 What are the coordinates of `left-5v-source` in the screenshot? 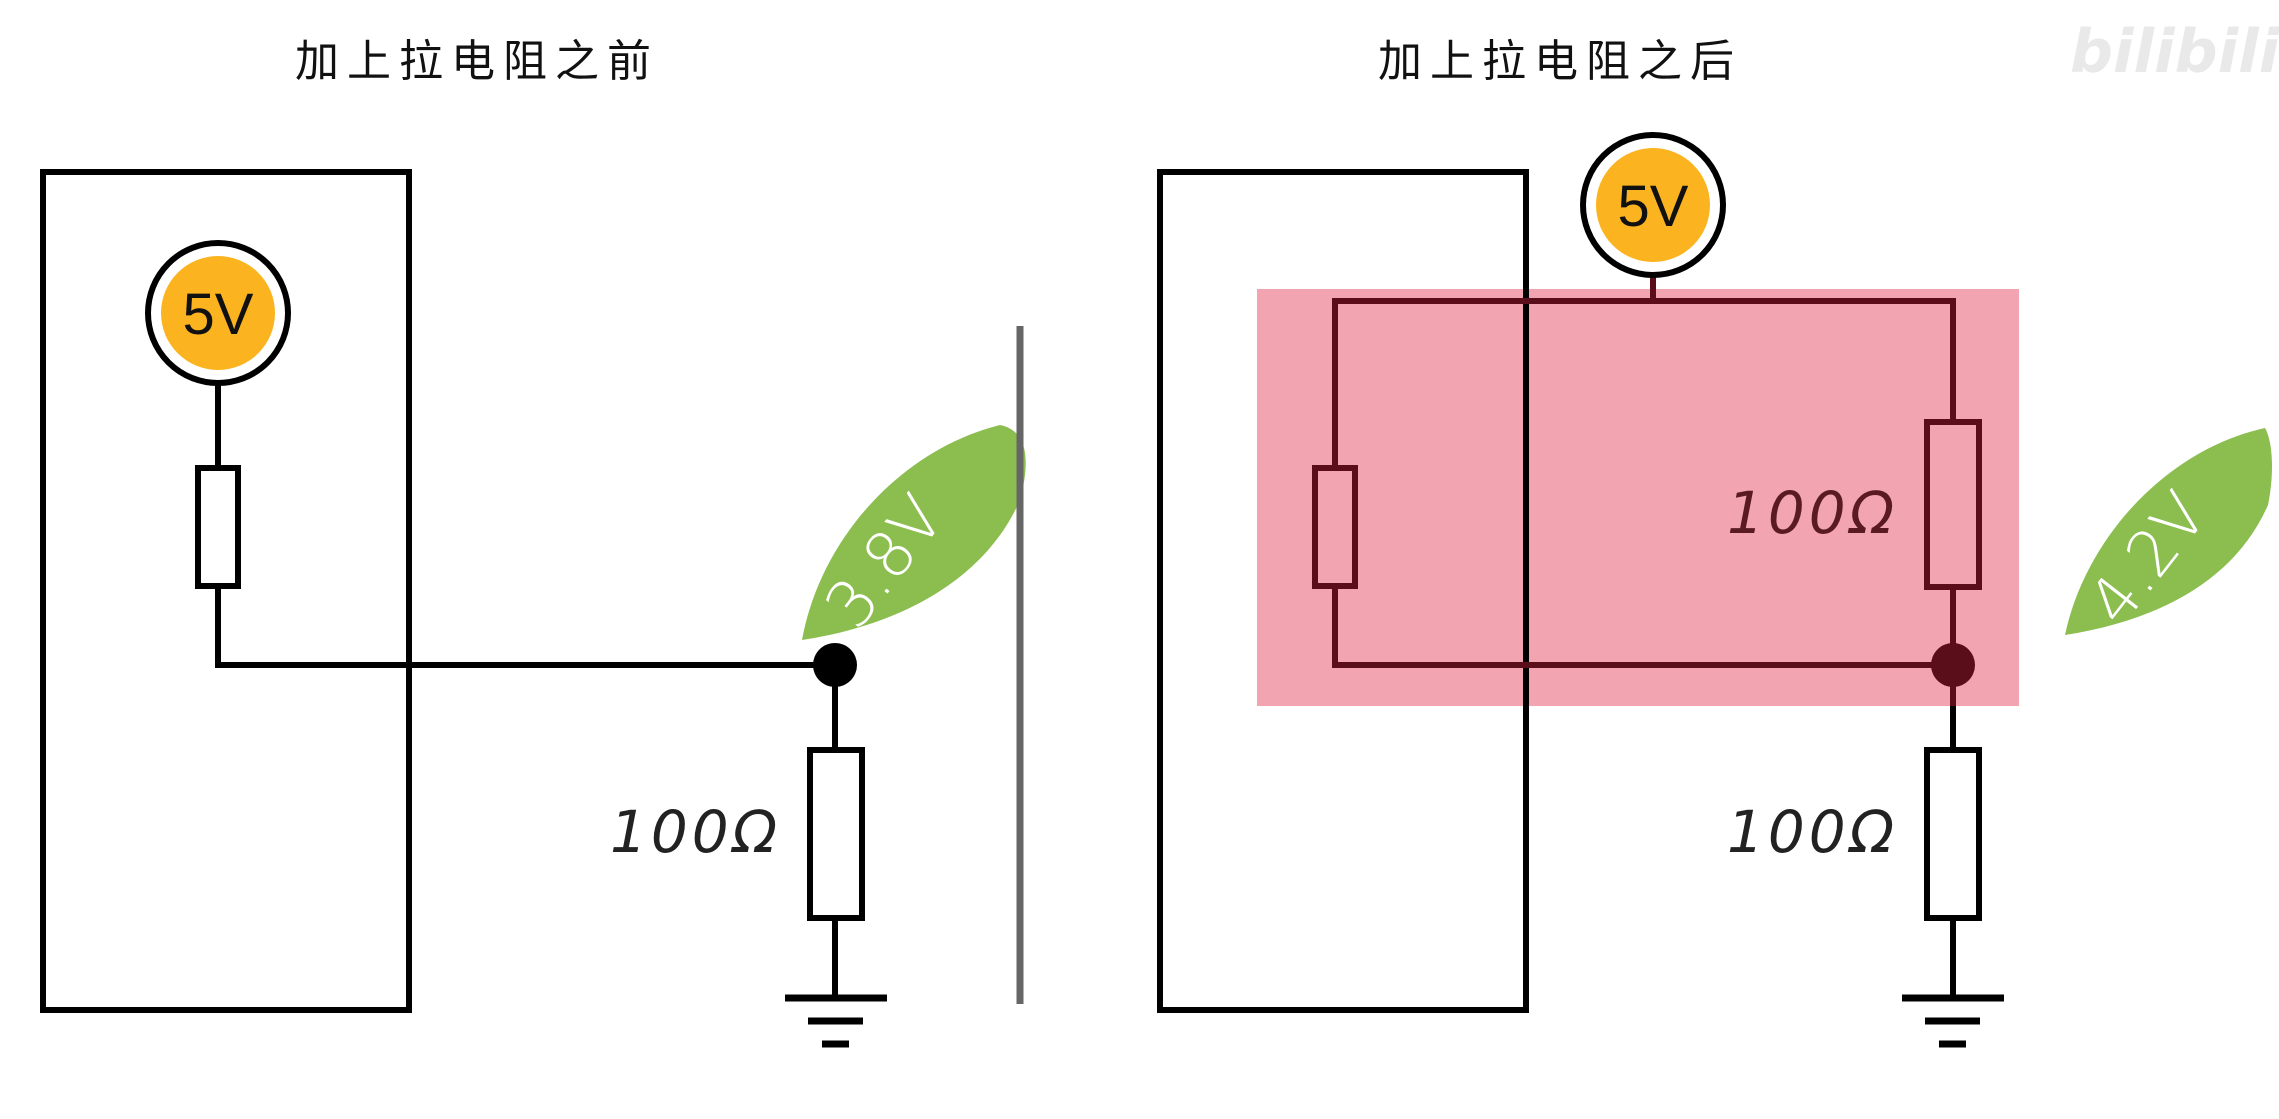 It's located at (218, 313).